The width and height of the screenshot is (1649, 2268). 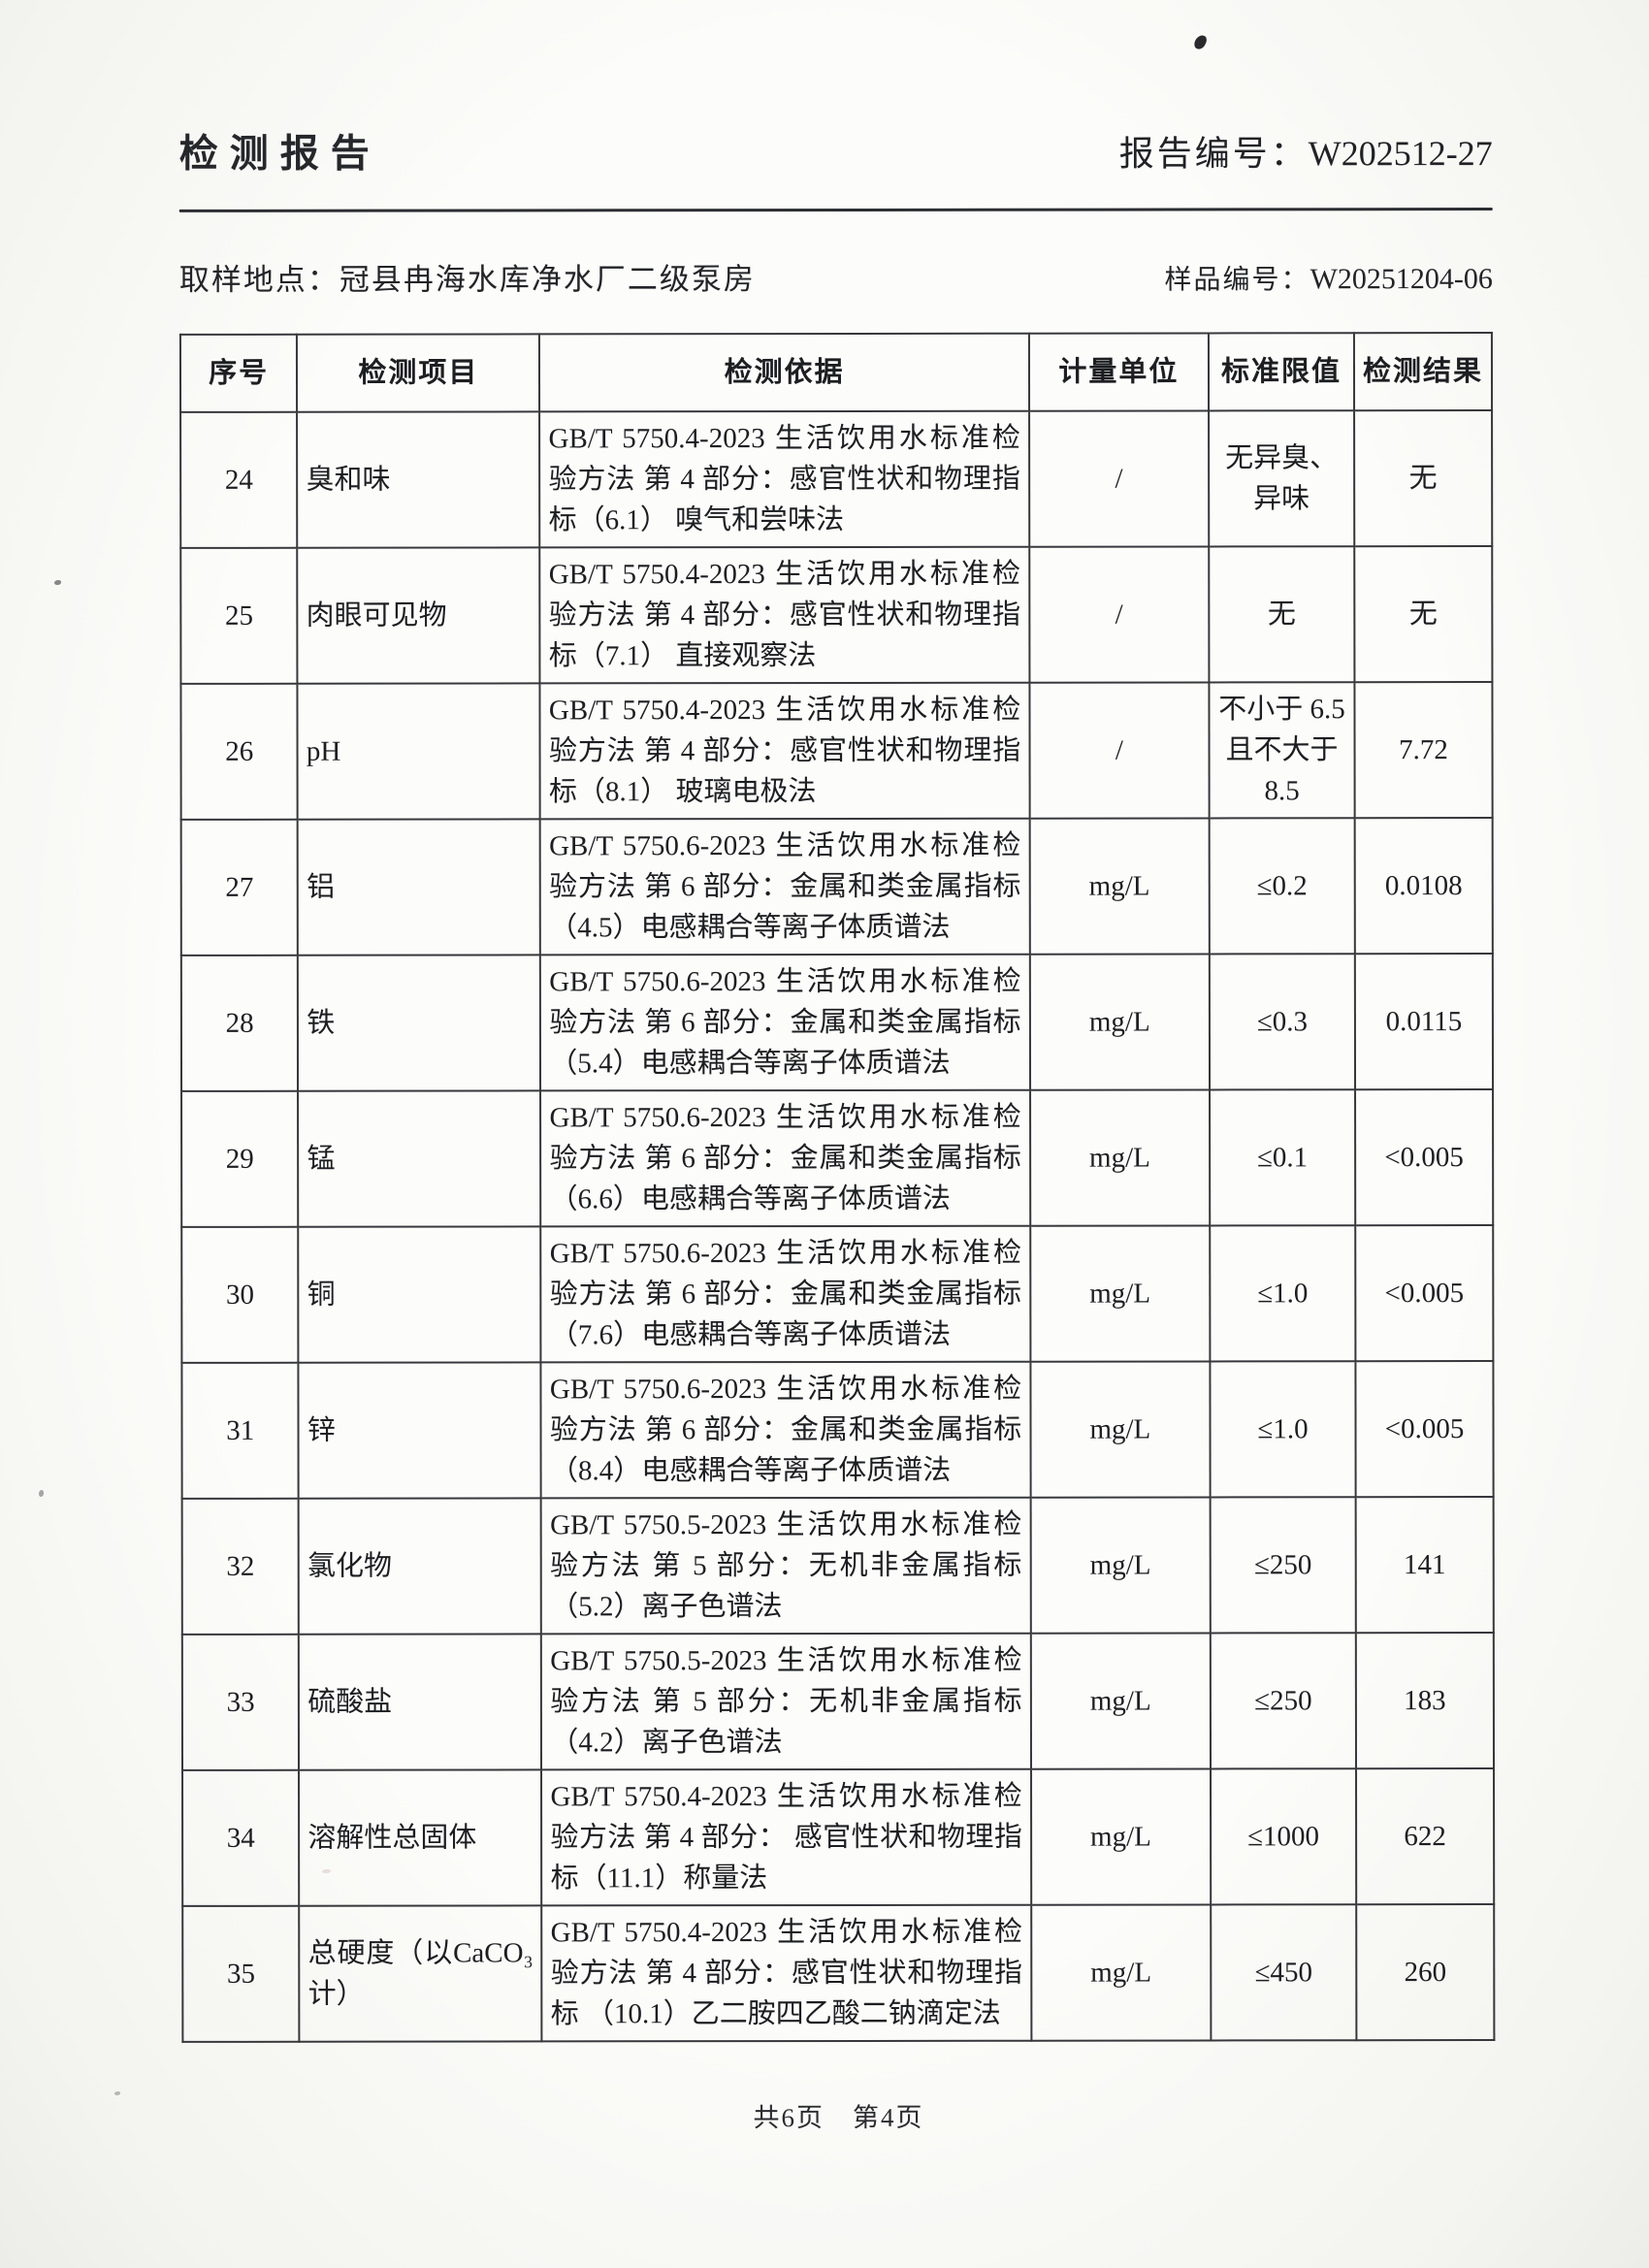 What do you see at coordinates (279, 154) in the screenshot?
I see `page-title: 检测报告` at bounding box center [279, 154].